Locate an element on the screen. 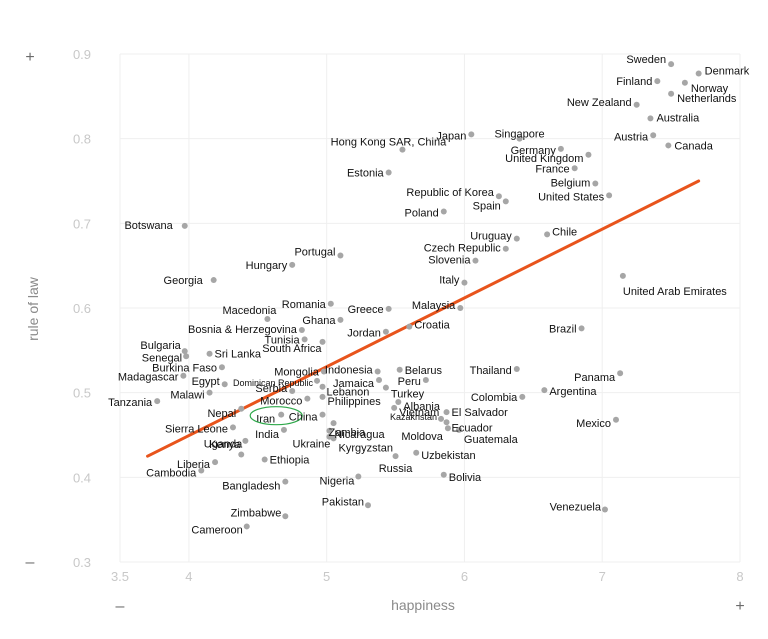  point-jordan is located at coordinates (385, 331).